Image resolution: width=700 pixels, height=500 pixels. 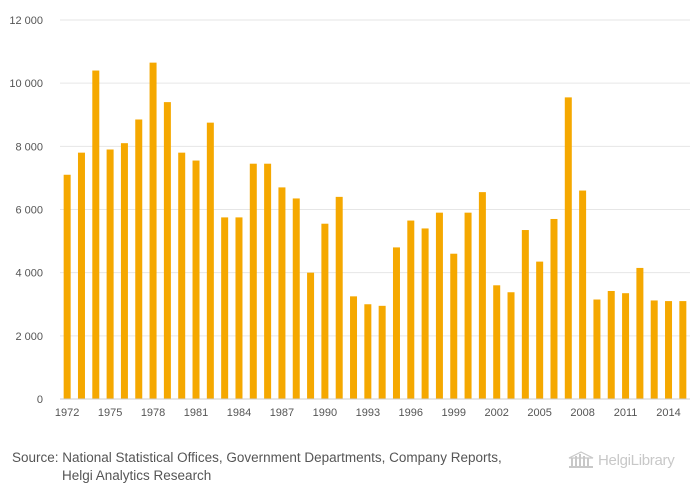 What do you see at coordinates (511, 345) in the screenshot?
I see `bar-2003` at bounding box center [511, 345].